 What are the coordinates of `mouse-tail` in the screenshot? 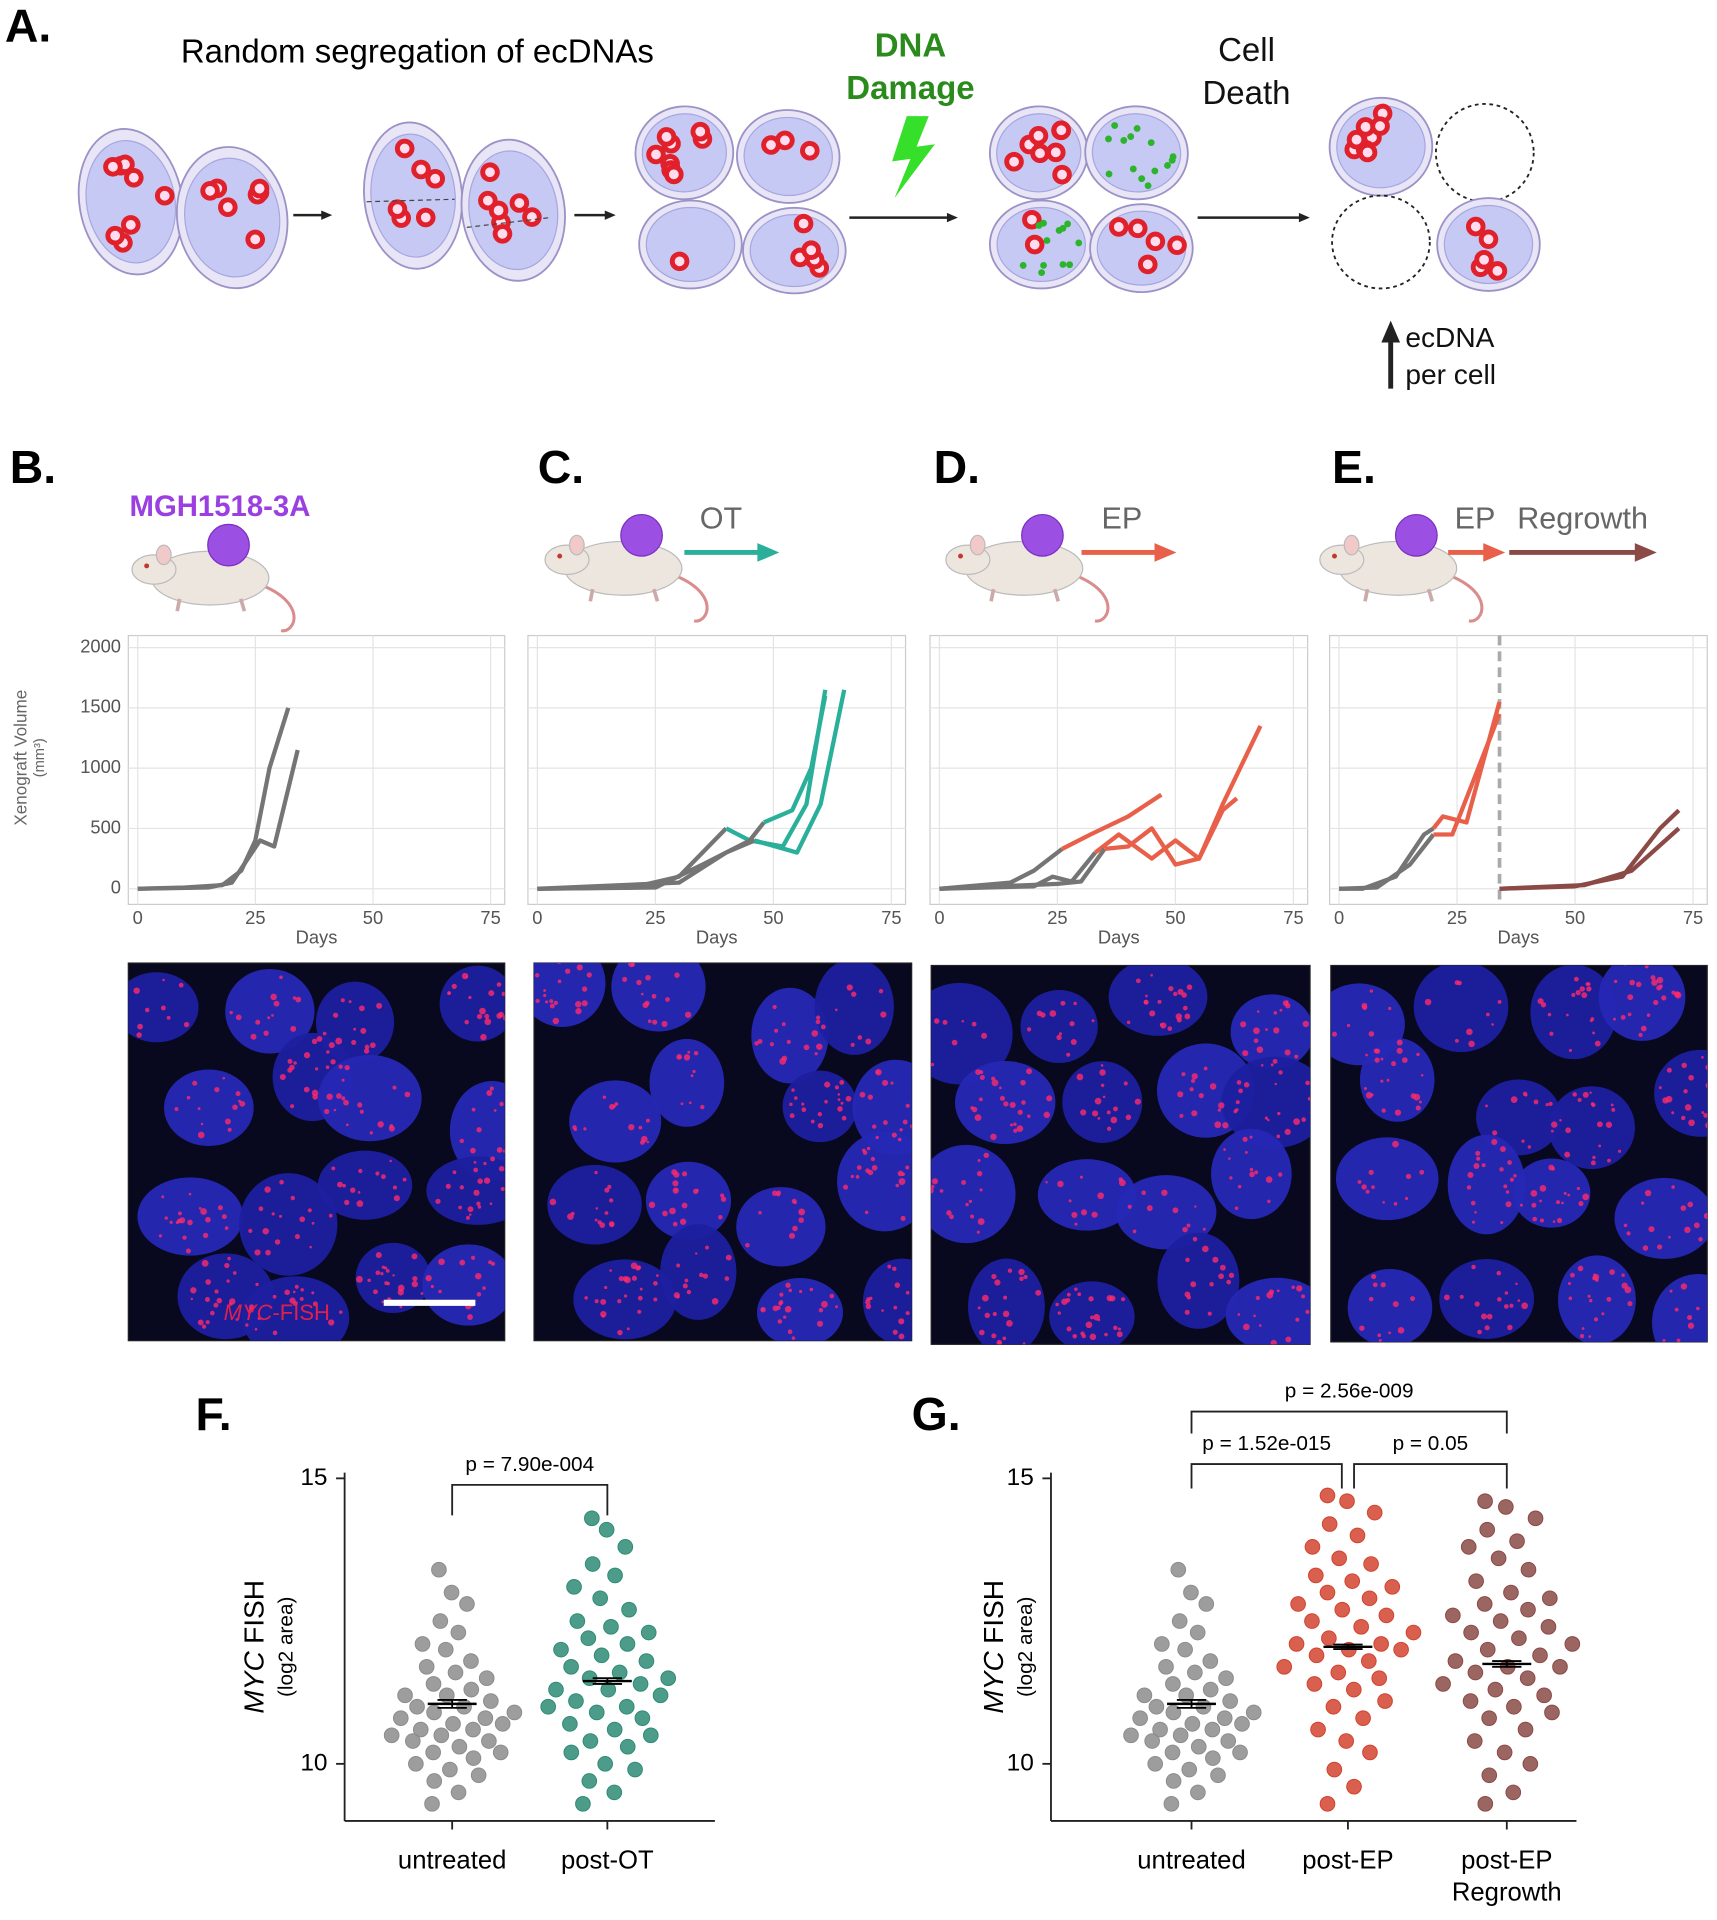 It's located at (277, 607).